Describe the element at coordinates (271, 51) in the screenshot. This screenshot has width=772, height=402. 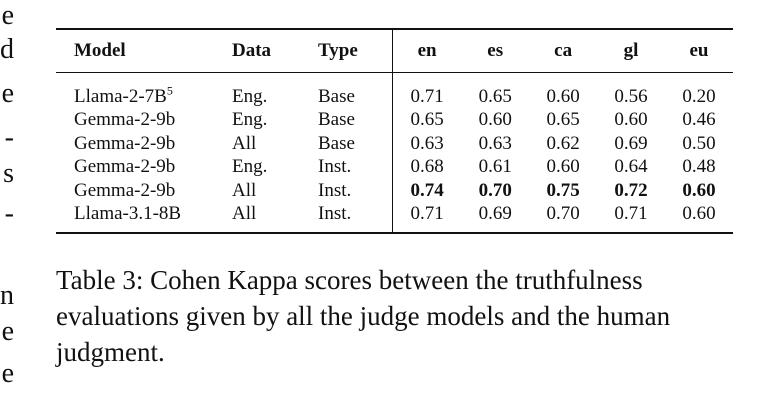
I see `header-data: Data` at that location.